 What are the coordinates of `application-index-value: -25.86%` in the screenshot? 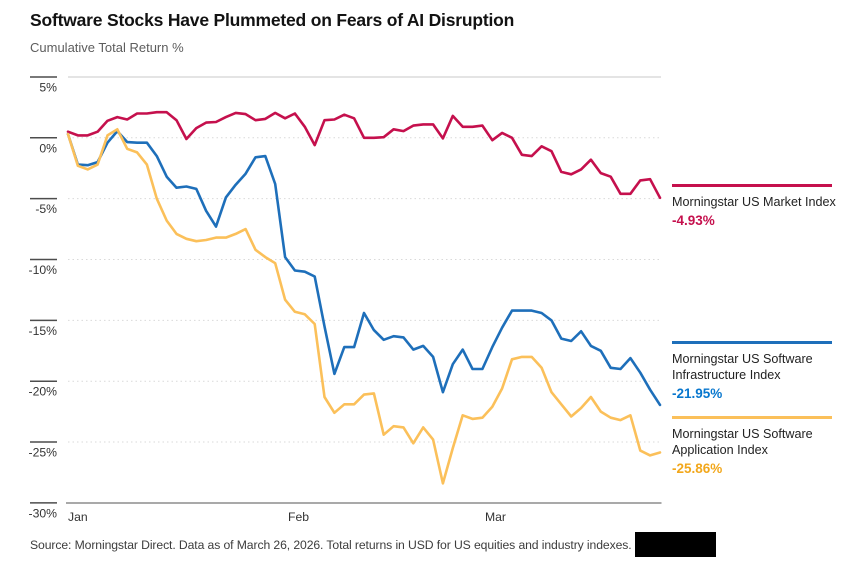 It's located at (697, 468).